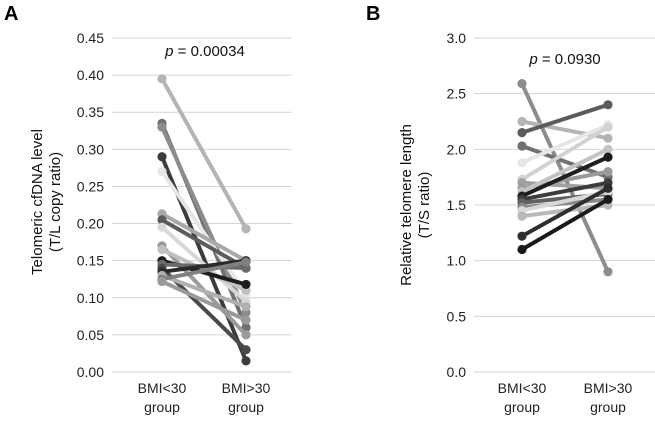  What do you see at coordinates (55, 202) in the screenshot?
I see `panel-a-y-axis-label-line2: (T/L copy ratio)` at bounding box center [55, 202].